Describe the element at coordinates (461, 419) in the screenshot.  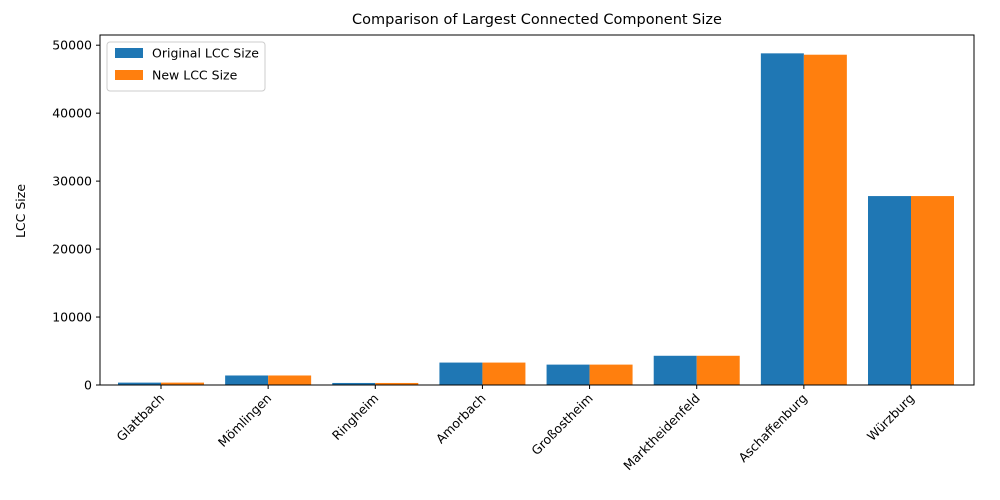
I see `x-tick-label: Amorbach` at that location.